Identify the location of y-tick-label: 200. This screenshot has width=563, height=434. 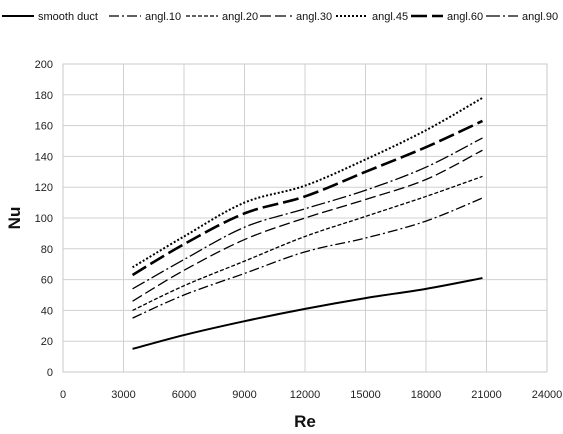
(44, 65).